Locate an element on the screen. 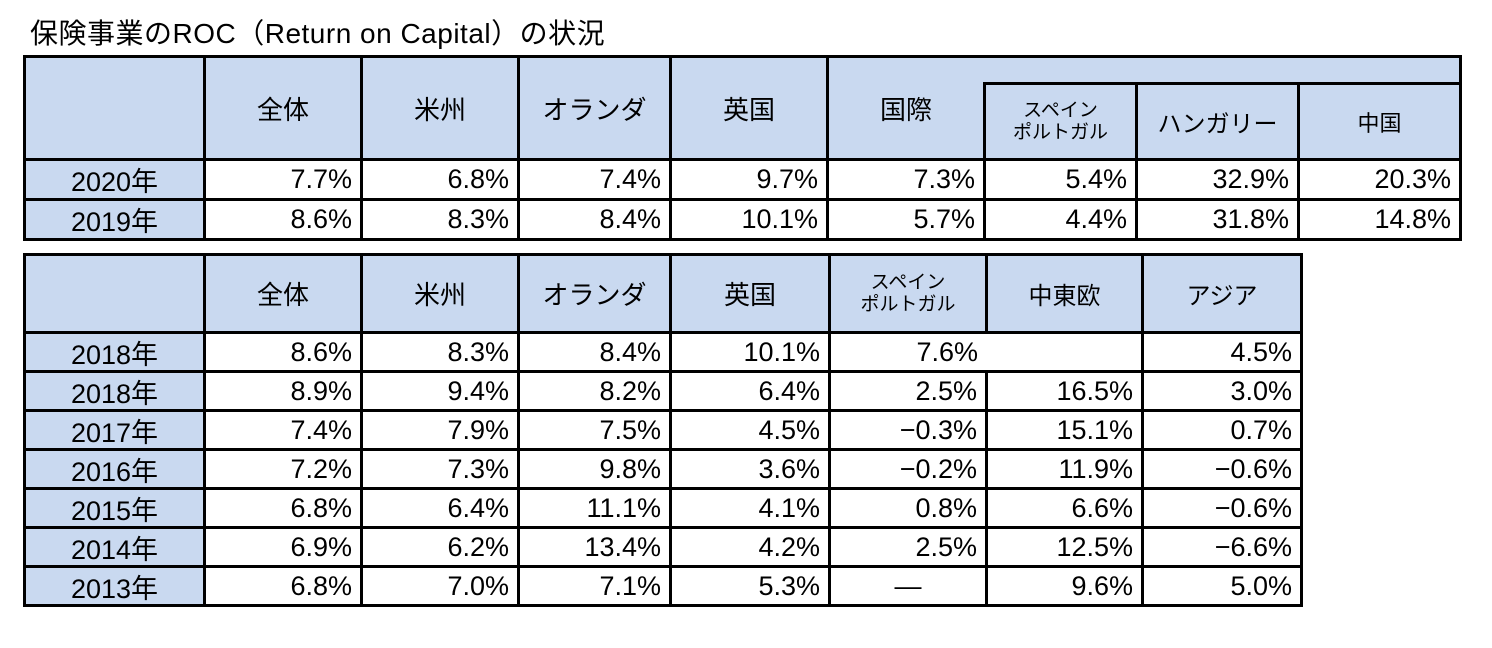 The height and width of the screenshot is (648, 1492). value-cell: 3.6% is located at coordinates (748, 469).